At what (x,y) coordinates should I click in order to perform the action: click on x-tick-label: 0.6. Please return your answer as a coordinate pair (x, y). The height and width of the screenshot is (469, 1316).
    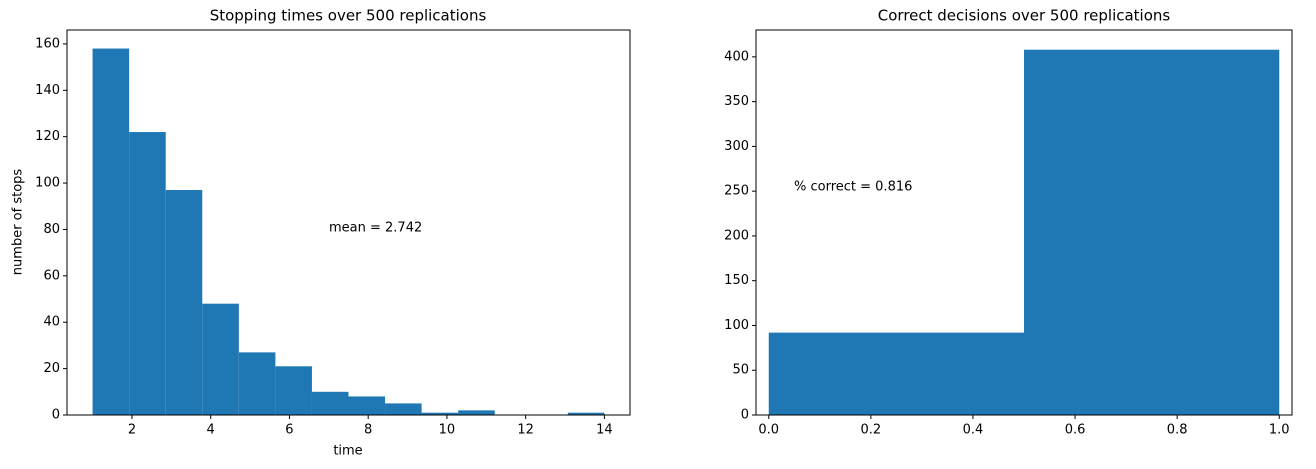
    Looking at the image, I should click on (1075, 430).